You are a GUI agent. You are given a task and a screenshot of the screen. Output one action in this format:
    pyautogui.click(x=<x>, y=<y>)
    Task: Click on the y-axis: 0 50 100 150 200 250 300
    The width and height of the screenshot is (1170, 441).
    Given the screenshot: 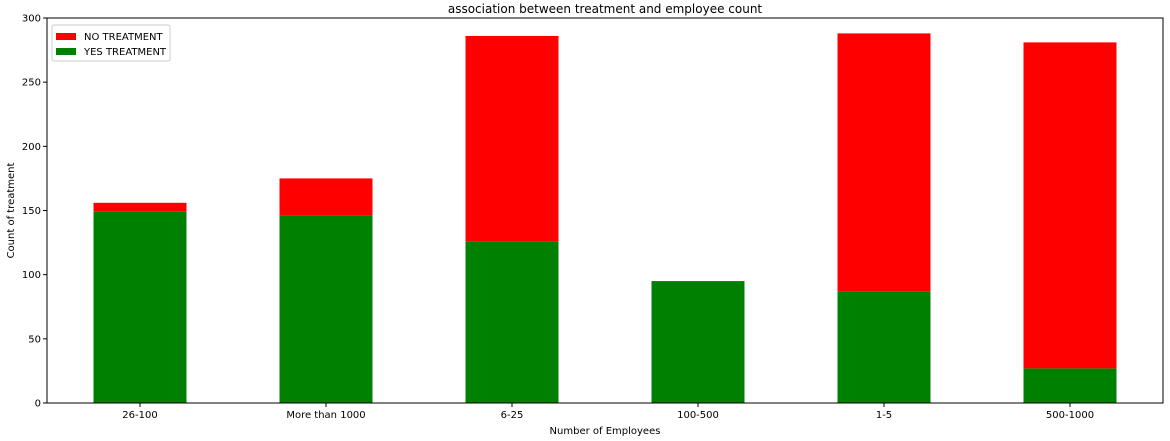 What is the action you would take?
    pyautogui.click(x=34, y=212)
    